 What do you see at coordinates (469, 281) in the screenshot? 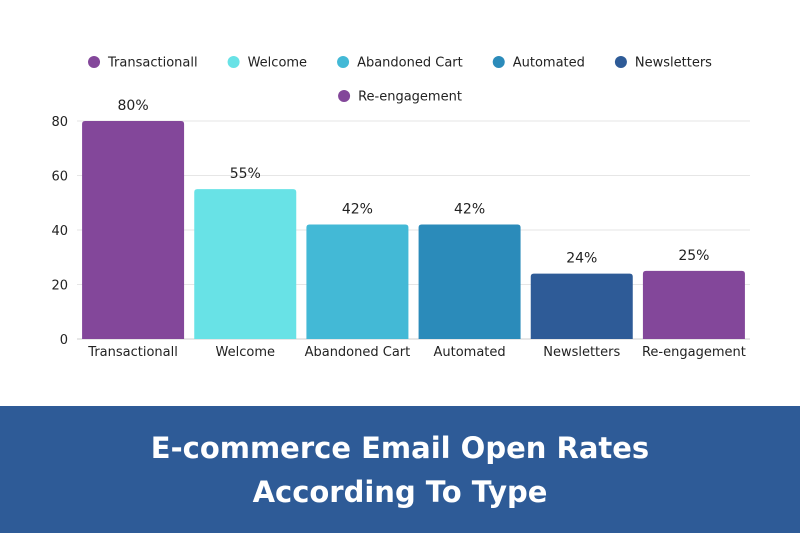
I see `bar-automated` at bounding box center [469, 281].